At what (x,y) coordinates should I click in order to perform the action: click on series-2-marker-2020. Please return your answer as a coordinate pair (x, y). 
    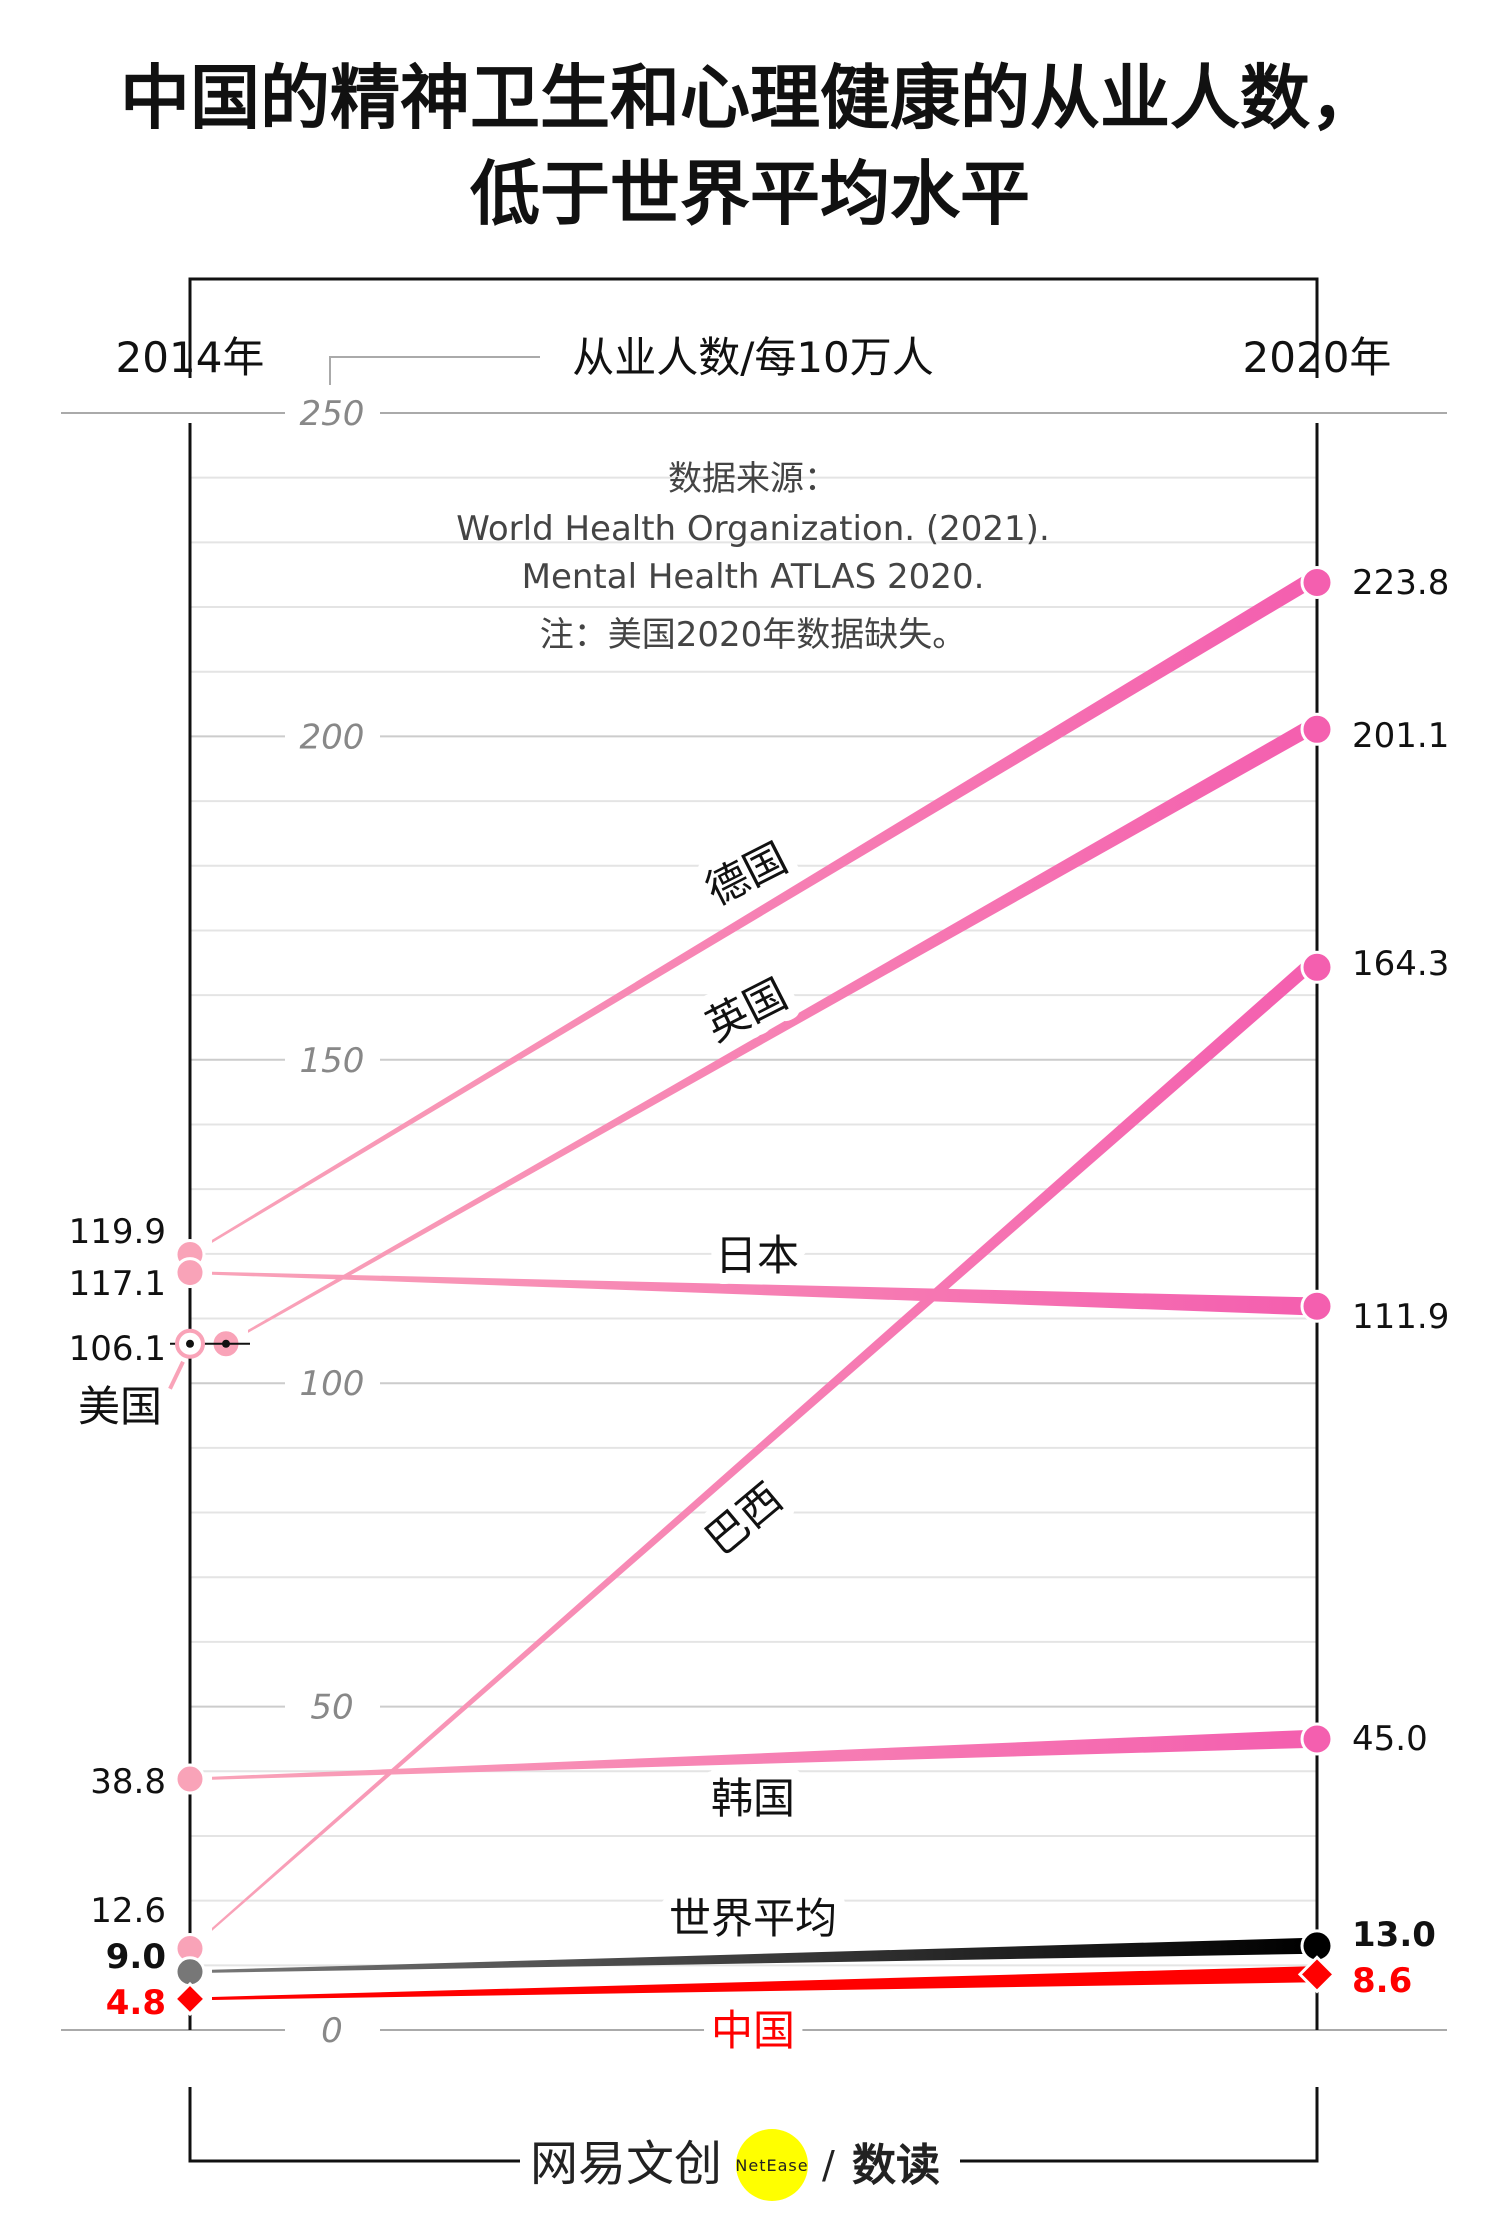
    Looking at the image, I should click on (1317, 1306).